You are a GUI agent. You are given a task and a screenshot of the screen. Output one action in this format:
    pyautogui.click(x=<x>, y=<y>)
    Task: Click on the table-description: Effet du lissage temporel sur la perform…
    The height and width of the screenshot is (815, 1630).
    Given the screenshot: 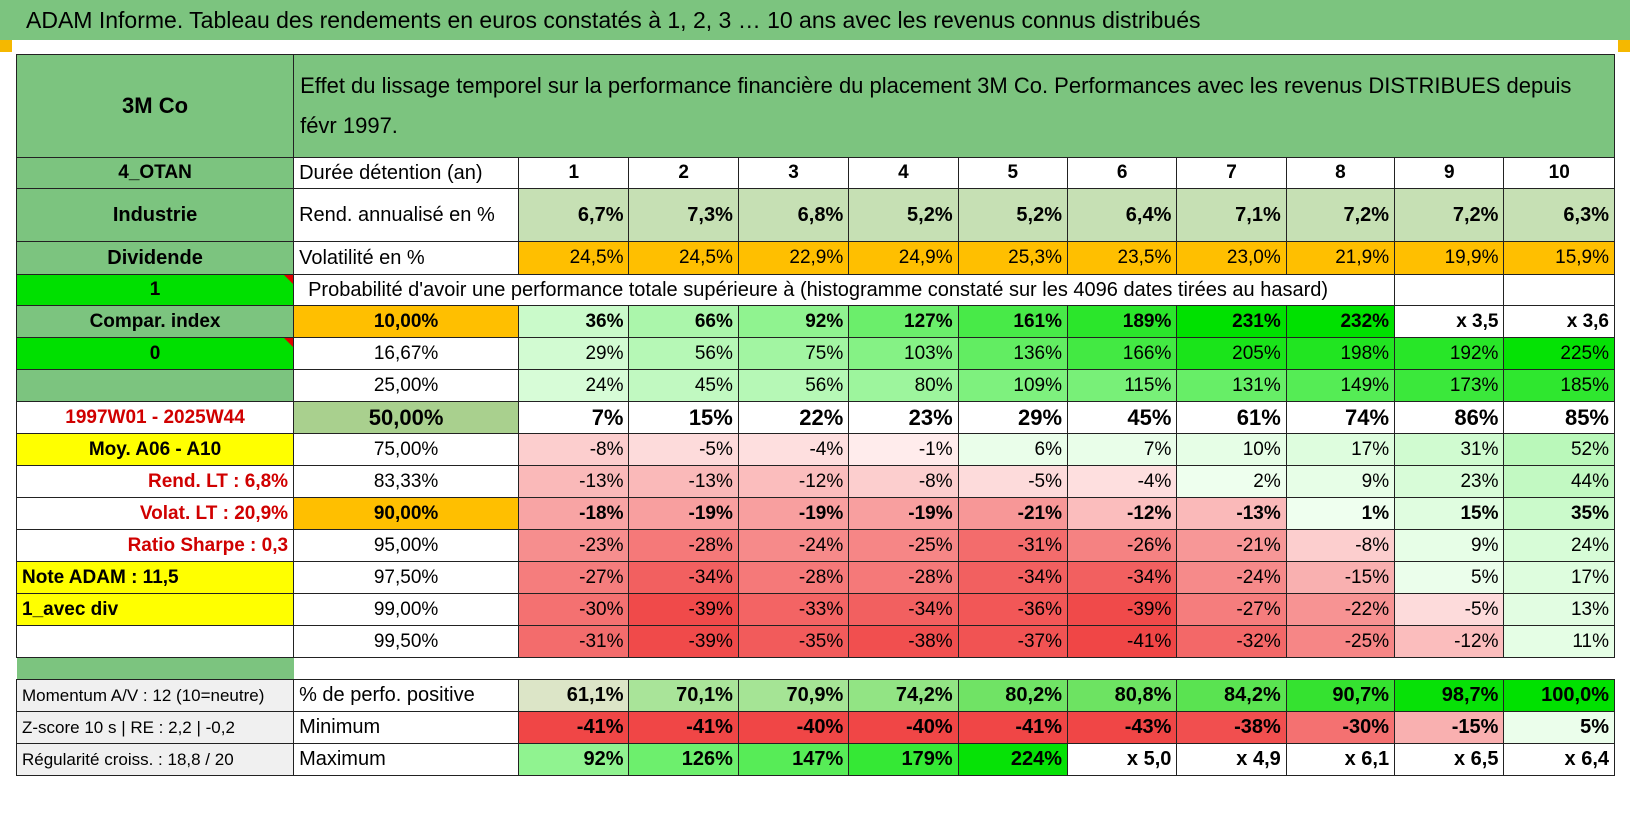 What is the action you would take?
    pyautogui.click(x=954, y=106)
    